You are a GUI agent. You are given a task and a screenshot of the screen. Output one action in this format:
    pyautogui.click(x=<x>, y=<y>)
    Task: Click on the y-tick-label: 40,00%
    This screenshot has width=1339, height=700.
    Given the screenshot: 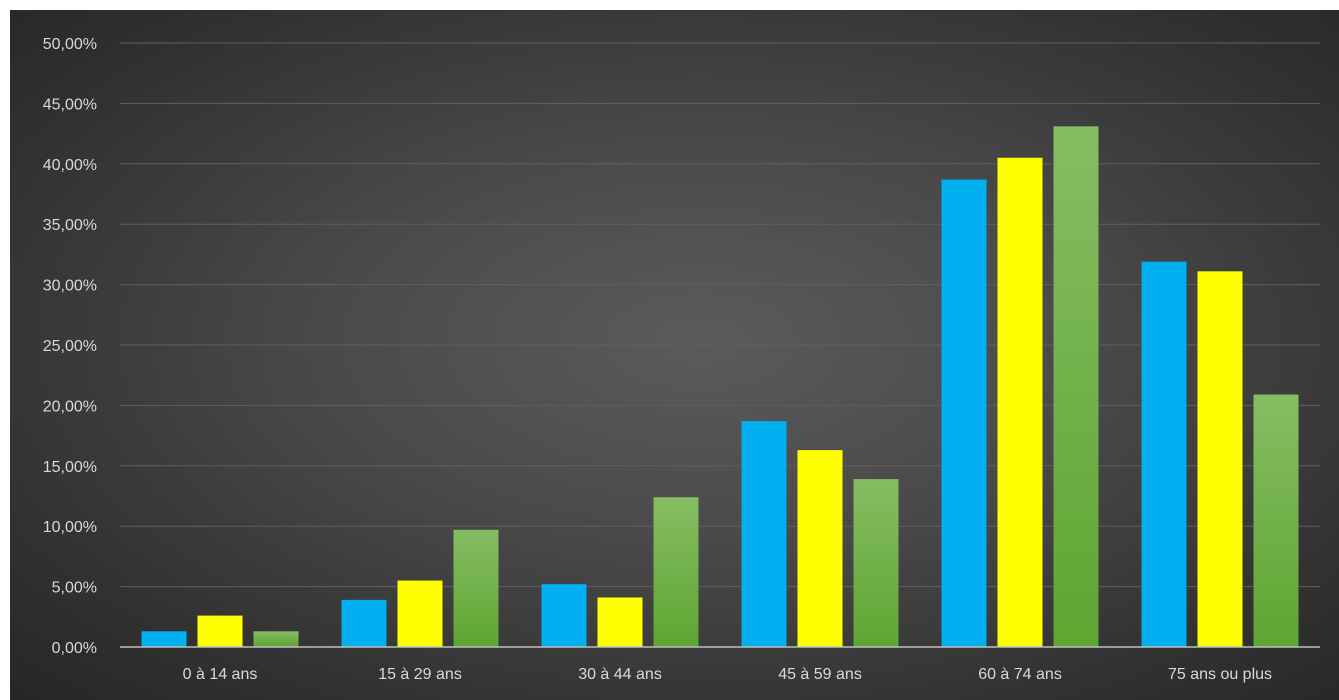 What is the action you would take?
    pyautogui.click(x=70, y=165)
    